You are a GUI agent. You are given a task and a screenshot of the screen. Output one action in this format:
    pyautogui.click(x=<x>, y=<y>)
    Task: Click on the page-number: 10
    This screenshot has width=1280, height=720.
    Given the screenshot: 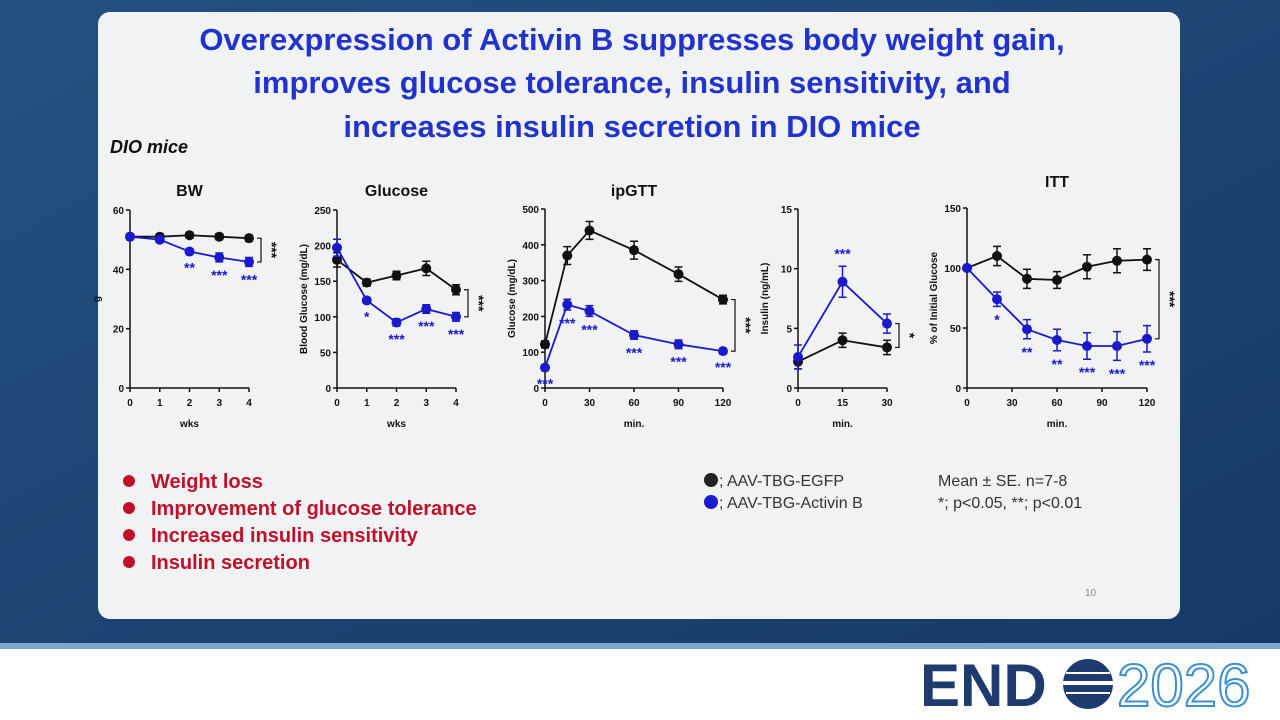 What is the action you would take?
    pyautogui.click(x=1091, y=593)
    